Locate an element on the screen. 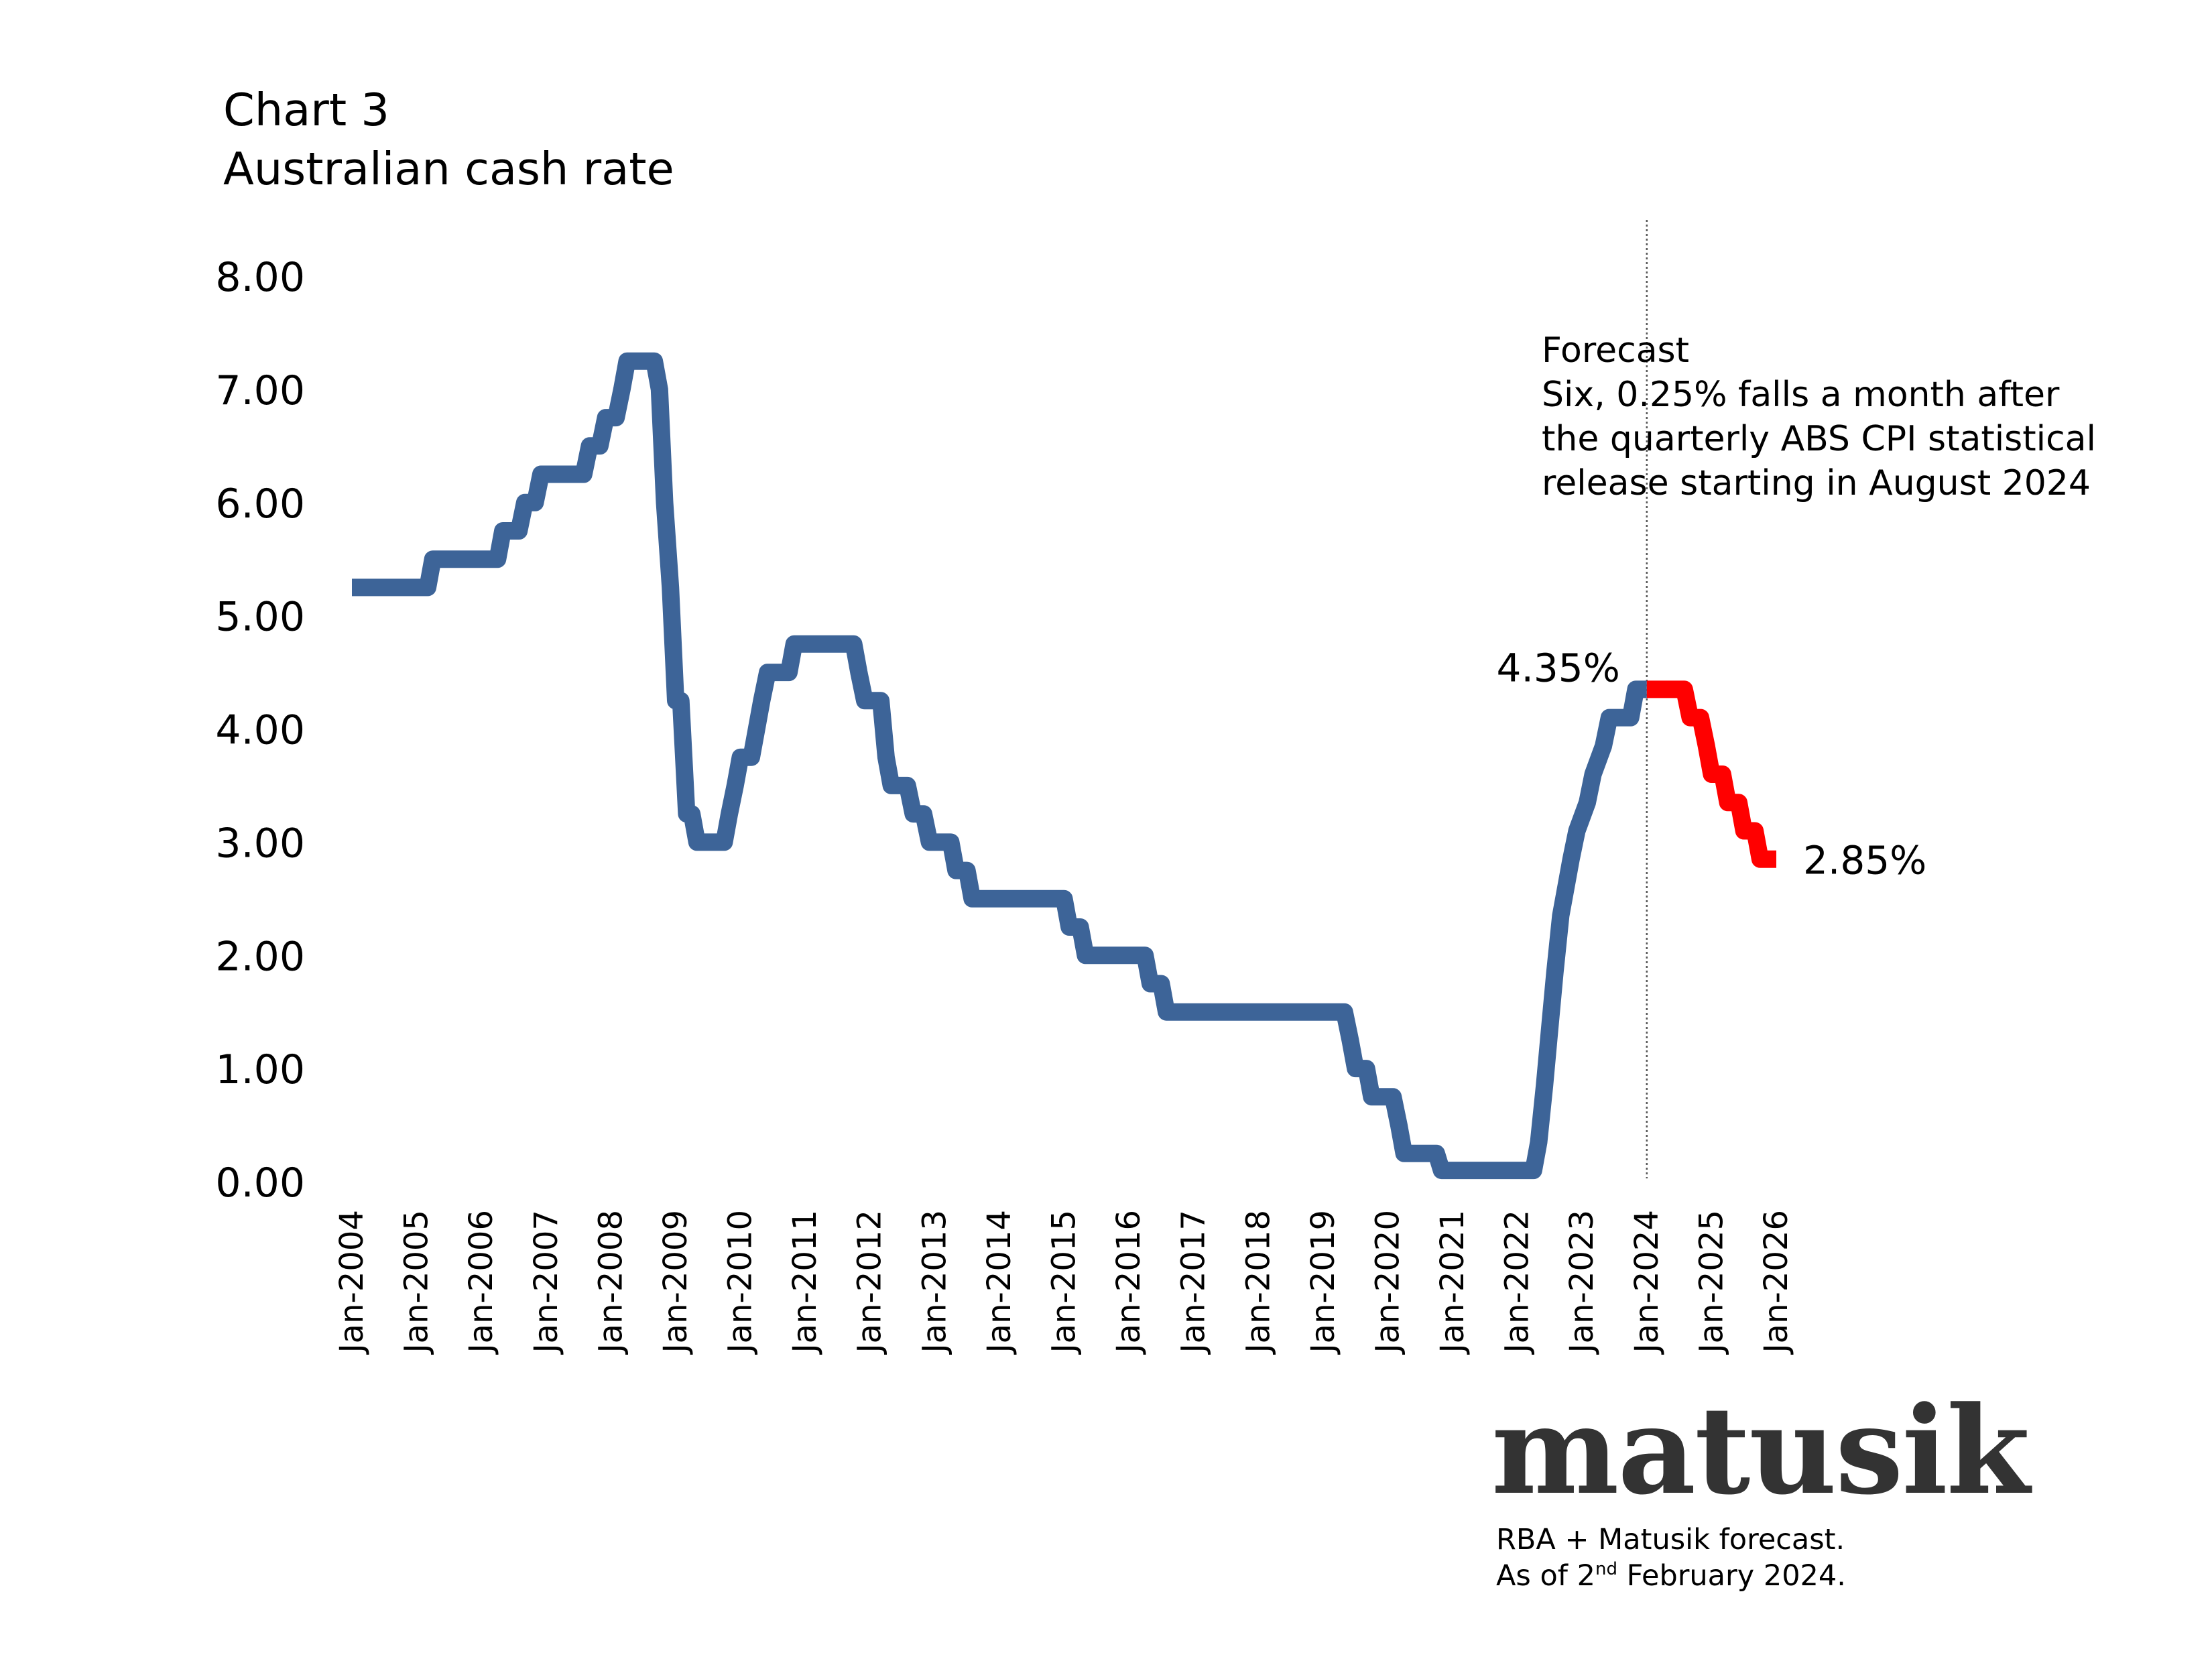  y-tick-label: 8.00 is located at coordinates (260, 277).